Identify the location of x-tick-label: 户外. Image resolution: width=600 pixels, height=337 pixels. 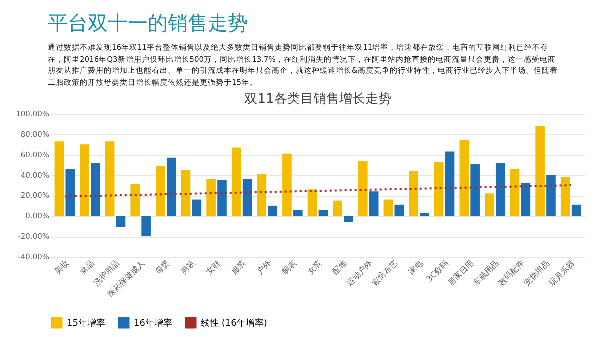
(264, 267).